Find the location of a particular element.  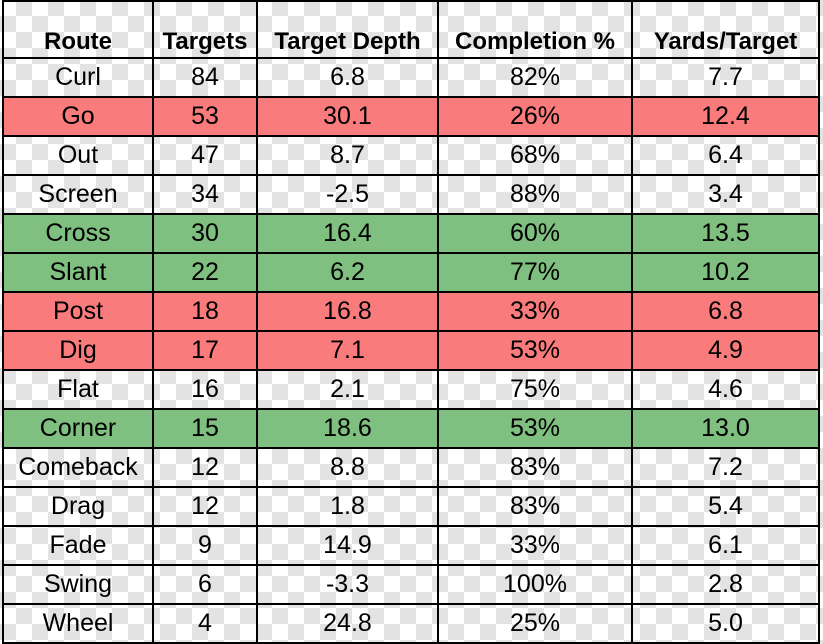

completion-cell: 60% is located at coordinates (535, 233).